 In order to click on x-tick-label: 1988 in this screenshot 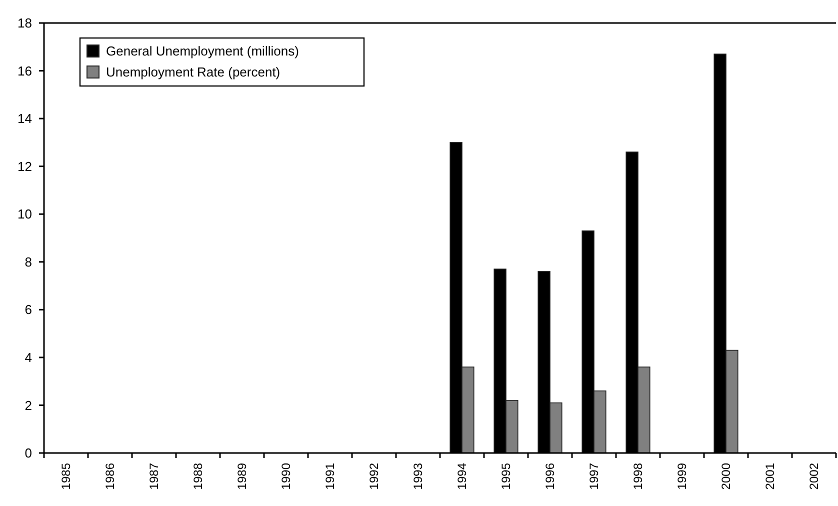, I will do `click(198, 476)`.